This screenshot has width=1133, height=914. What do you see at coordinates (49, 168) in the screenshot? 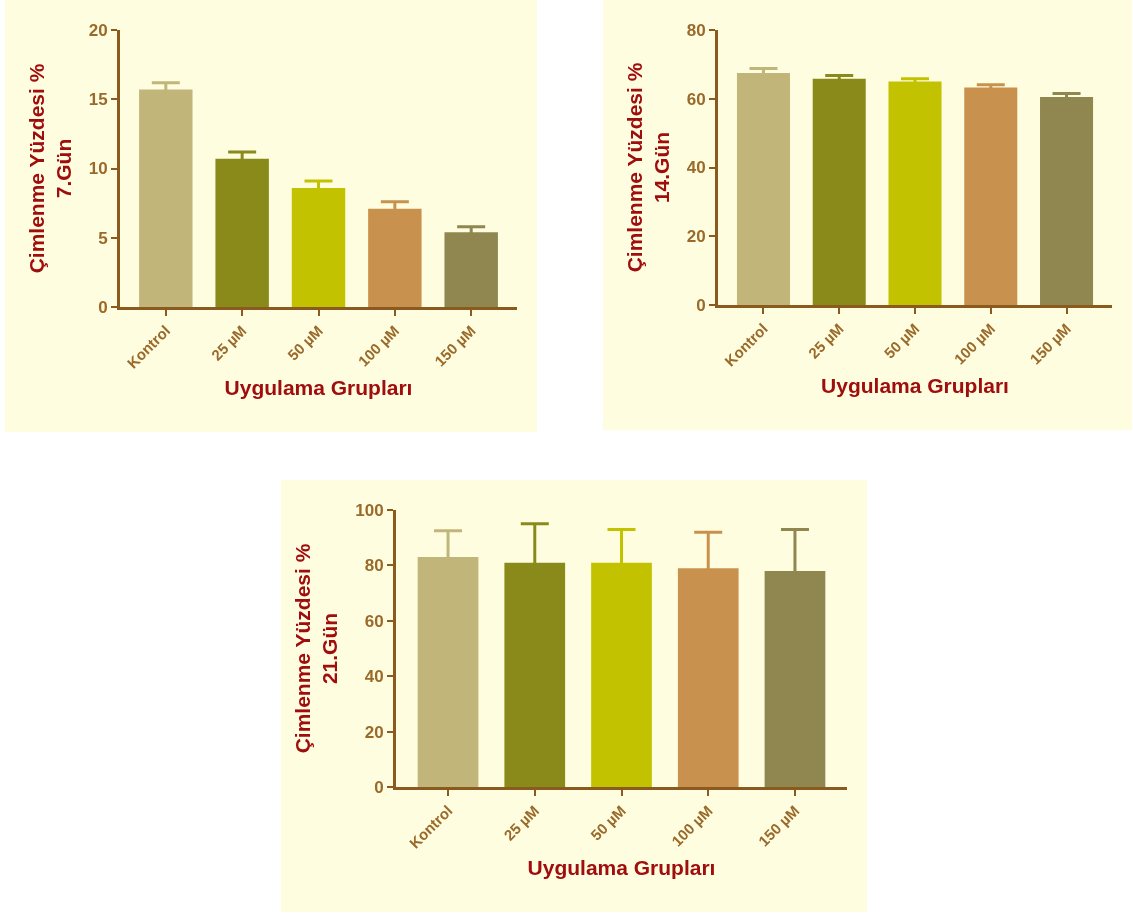
I see `y-axis-title: Çimlenme Yüzdesi % 7.Gün` at bounding box center [49, 168].